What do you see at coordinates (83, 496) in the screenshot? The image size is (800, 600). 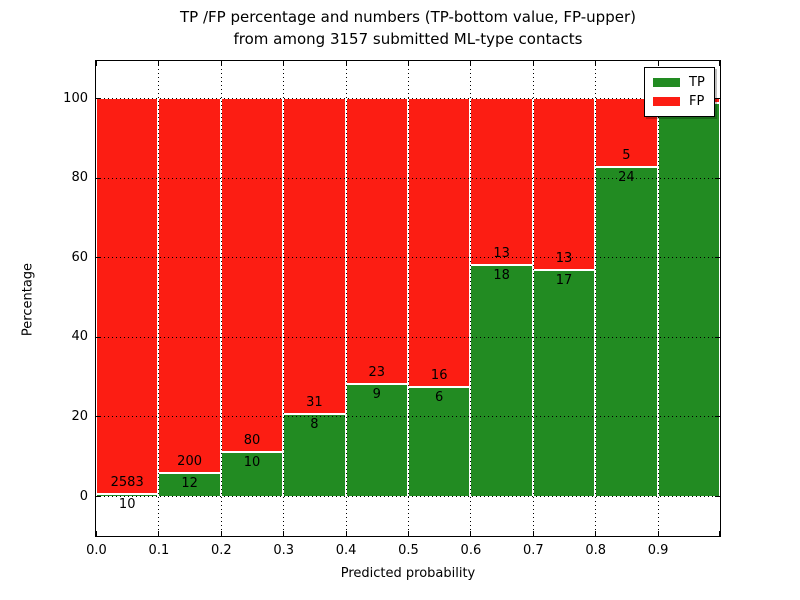 I see `y-tick-label: 0` at bounding box center [83, 496].